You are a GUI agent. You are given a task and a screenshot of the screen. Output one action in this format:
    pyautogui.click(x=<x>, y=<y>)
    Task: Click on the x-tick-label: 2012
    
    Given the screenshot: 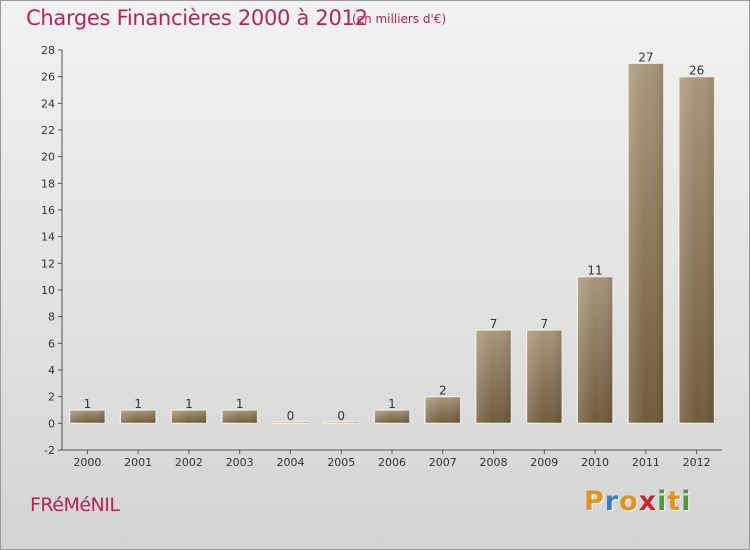 What is the action you would take?
    pyautogui.click(x=697, y=462)
    